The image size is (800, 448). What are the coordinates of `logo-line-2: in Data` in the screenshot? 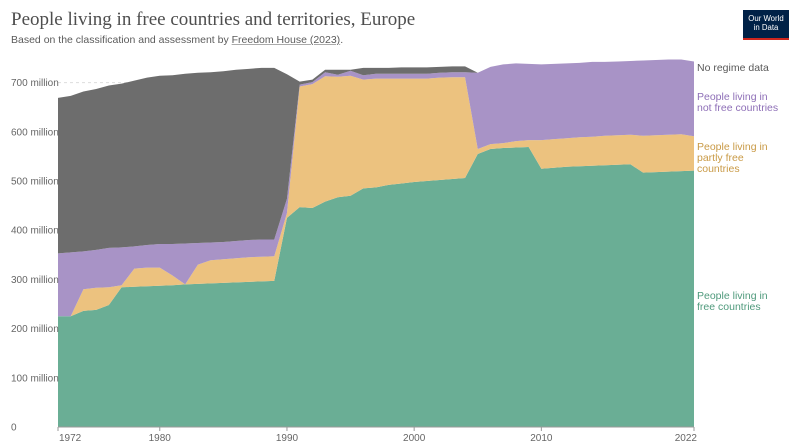 It's located at (766, 27).